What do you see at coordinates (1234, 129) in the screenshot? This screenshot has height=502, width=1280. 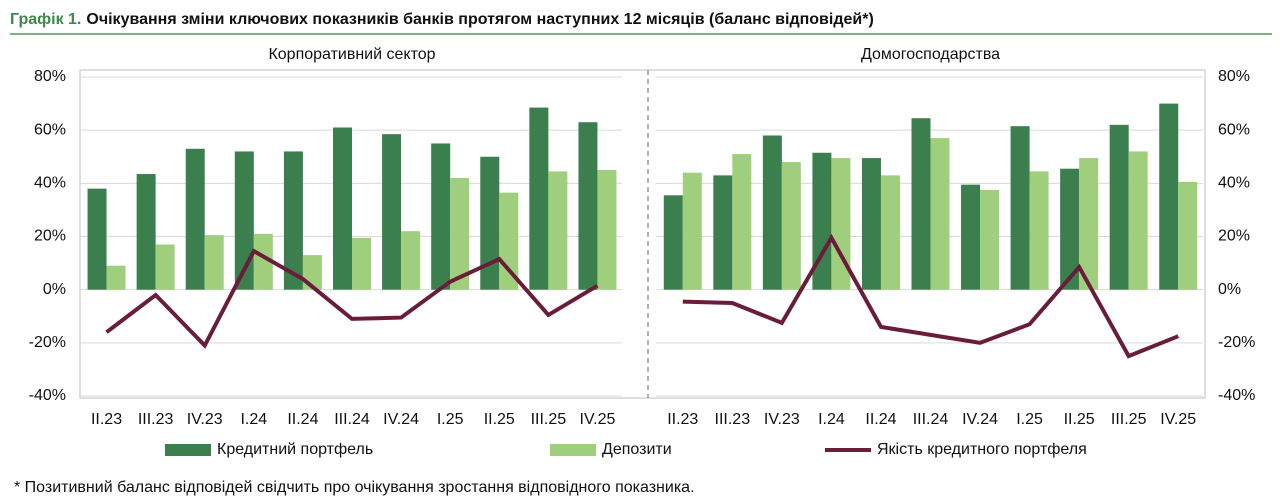 I see `y2-tick-label: 60%` at bounding box center [1234, 129].